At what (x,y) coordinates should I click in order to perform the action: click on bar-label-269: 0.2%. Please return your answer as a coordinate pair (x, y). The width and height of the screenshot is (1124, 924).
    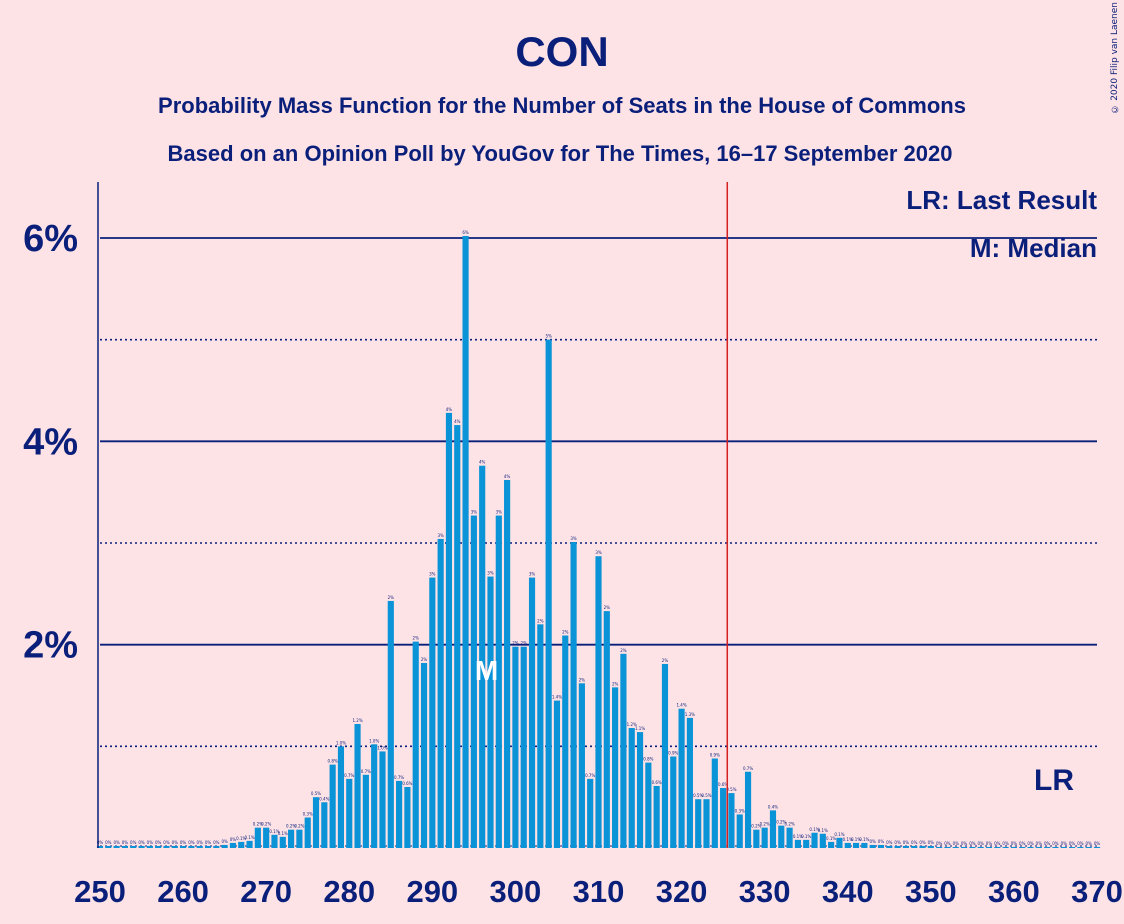
    Looking at the image, I should click on (258, 824).